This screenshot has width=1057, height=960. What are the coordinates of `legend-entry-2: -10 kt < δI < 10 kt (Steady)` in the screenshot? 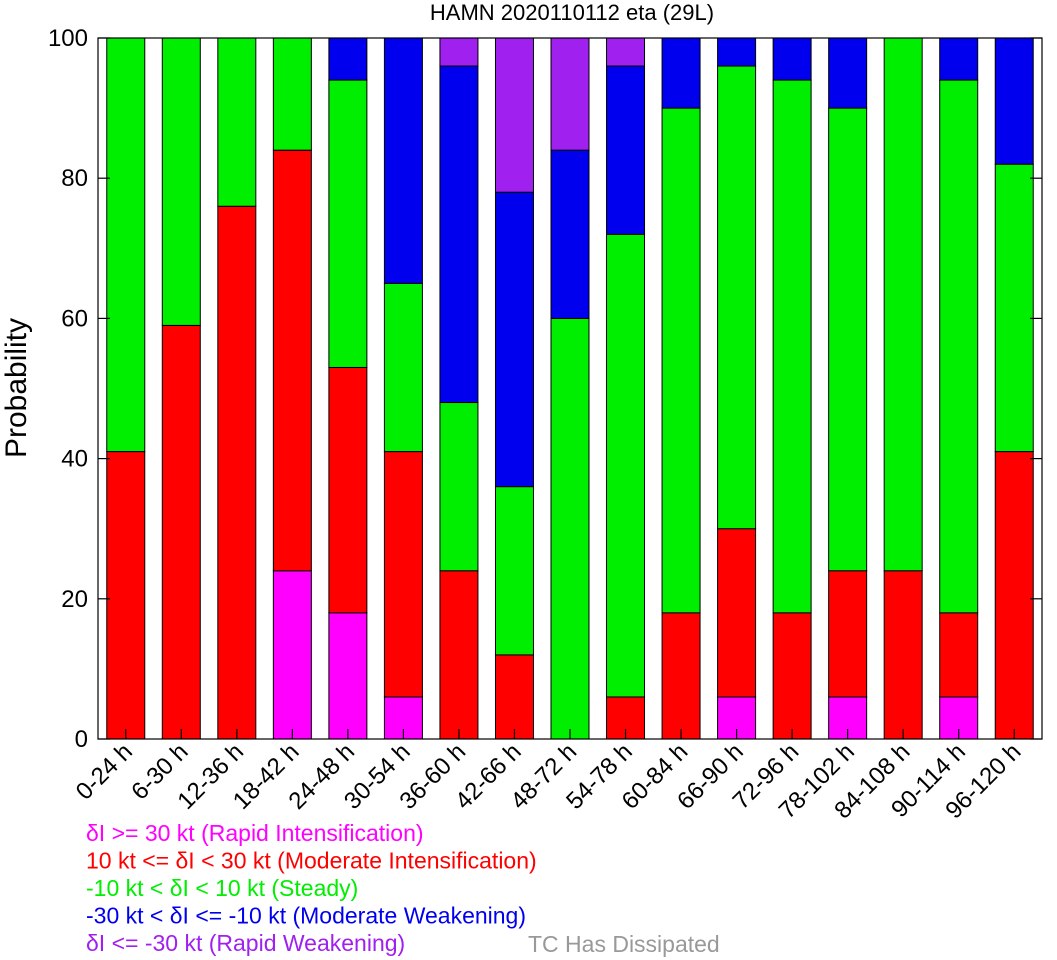 It's located at (222, 888).